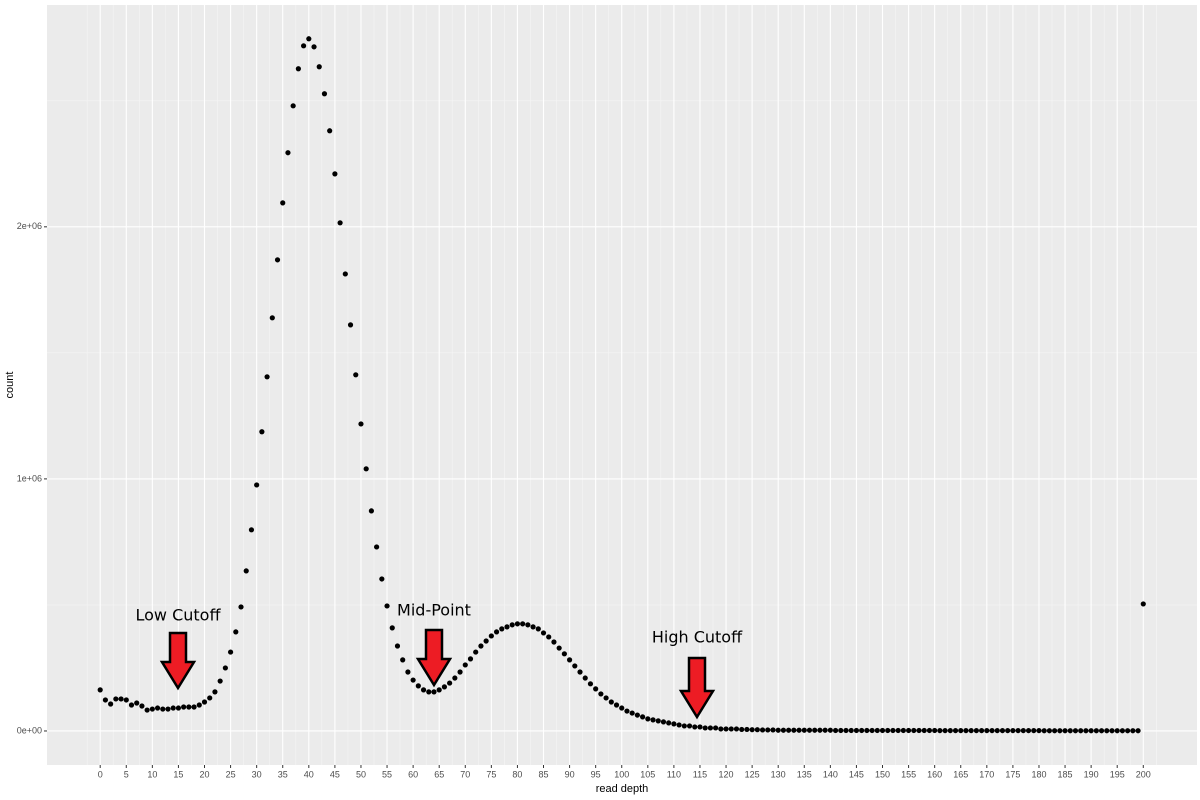 This screenshot has width=1200, height=800. What do you see at coordinates (29, 730) in the screenshot?
I see `y-tick-label: 0e+00` at bounding box center [29, 730].